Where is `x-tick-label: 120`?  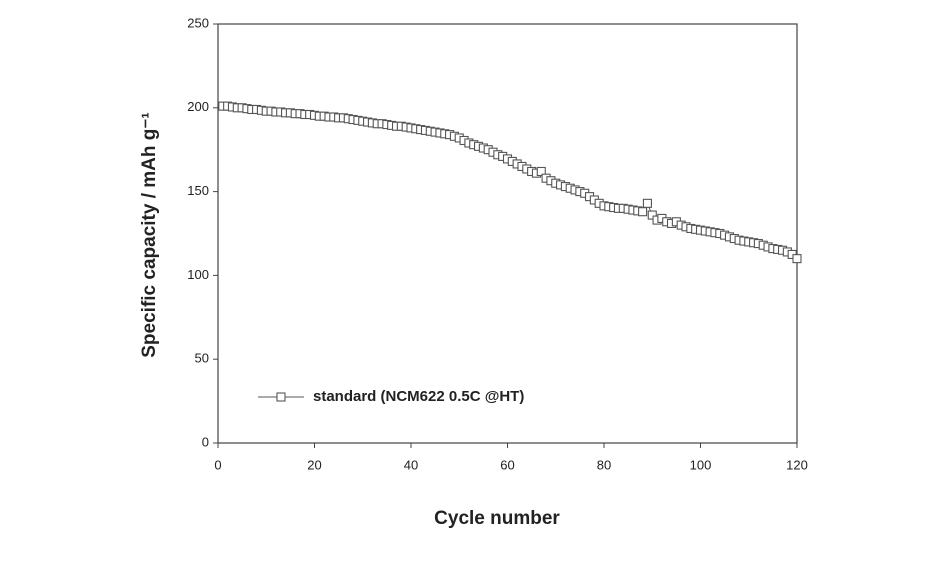
x-tick-label: 120 is located at coordinates (797, 464).